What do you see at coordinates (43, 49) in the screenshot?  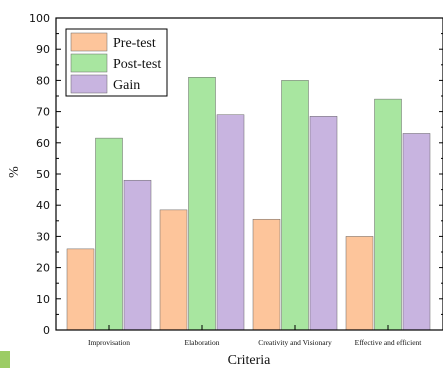 I see `y-tick-label: 90` at bounding box center [43, 49].